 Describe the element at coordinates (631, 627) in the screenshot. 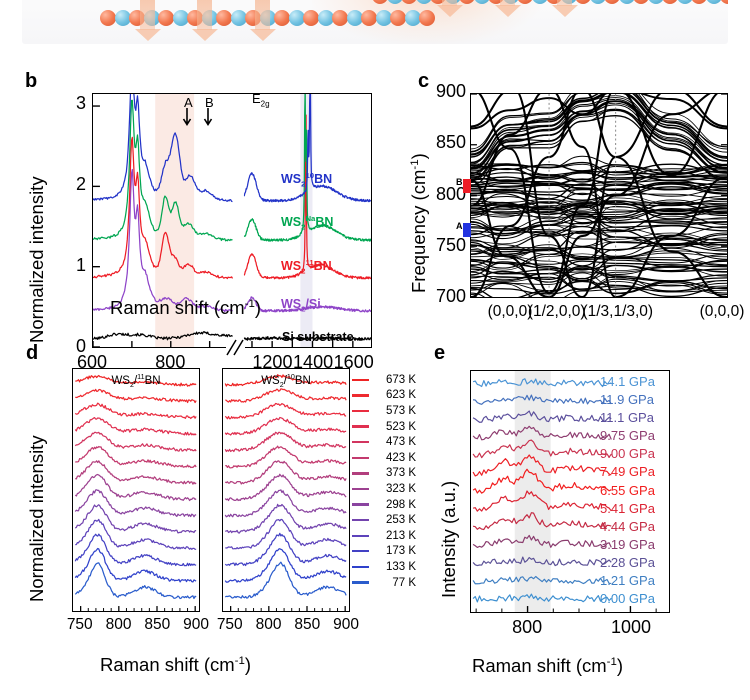

I see `panel-e-xtick: 1000` at that location.